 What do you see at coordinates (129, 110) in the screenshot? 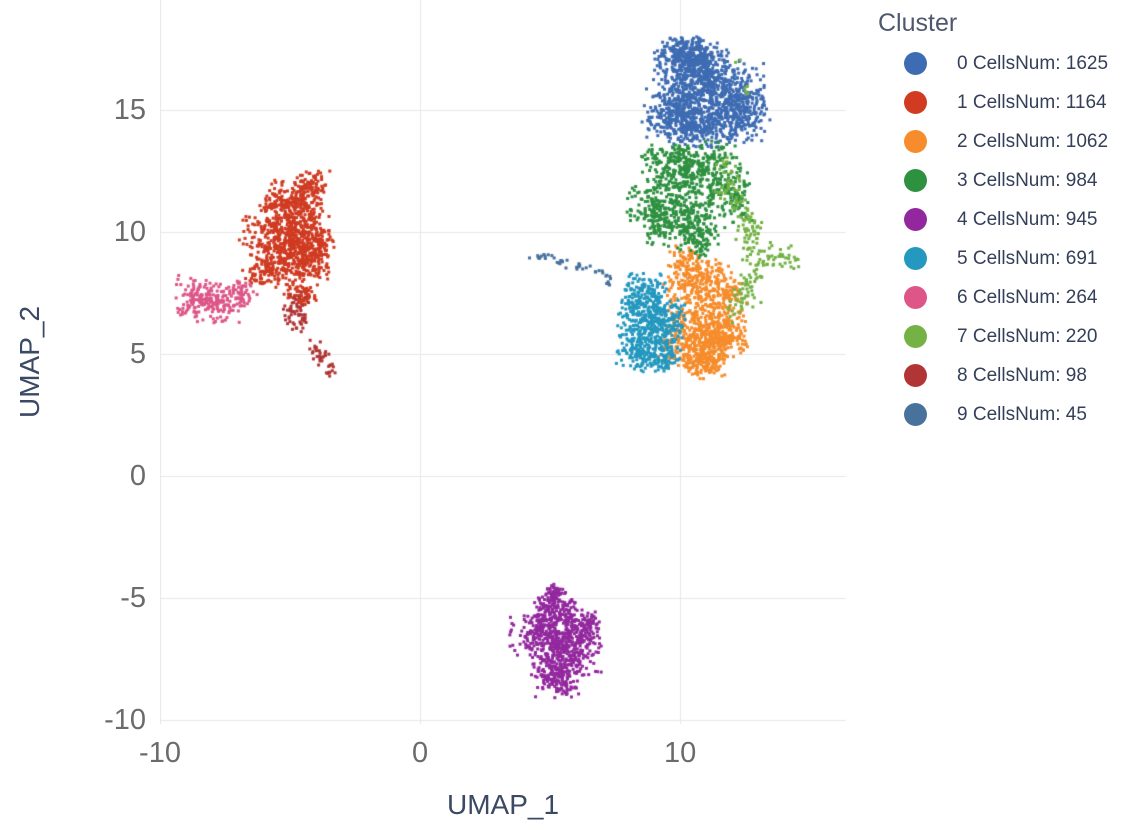
I see `y-tick-label: 15` at bounding box center [129, 110].